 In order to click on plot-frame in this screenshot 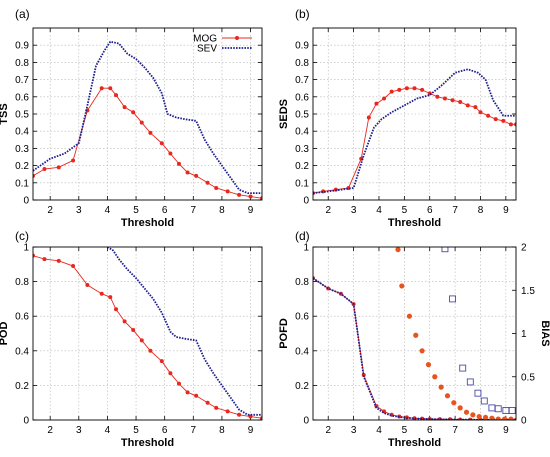, I will do `click(414, 114)`.